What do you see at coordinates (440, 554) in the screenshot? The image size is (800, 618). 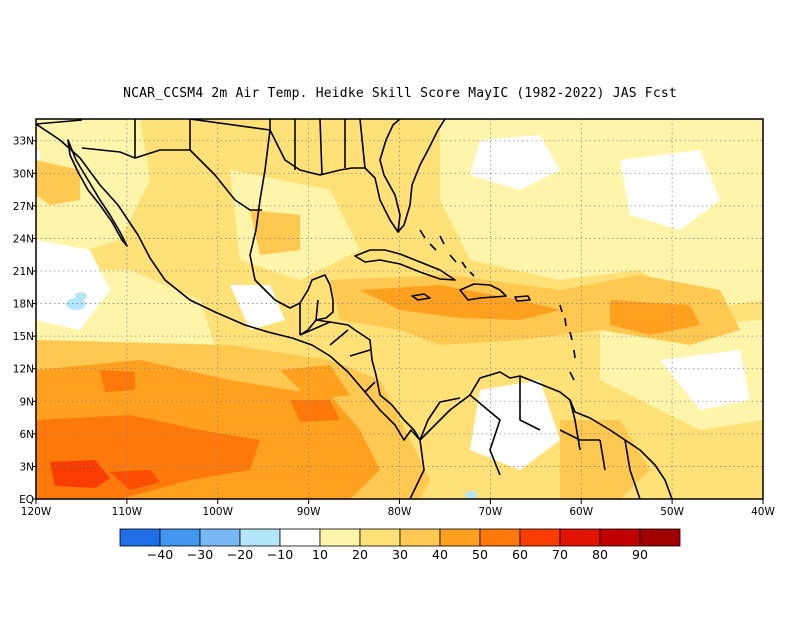 I see `colorbar-label: 40` at bounding box center [440, 554].